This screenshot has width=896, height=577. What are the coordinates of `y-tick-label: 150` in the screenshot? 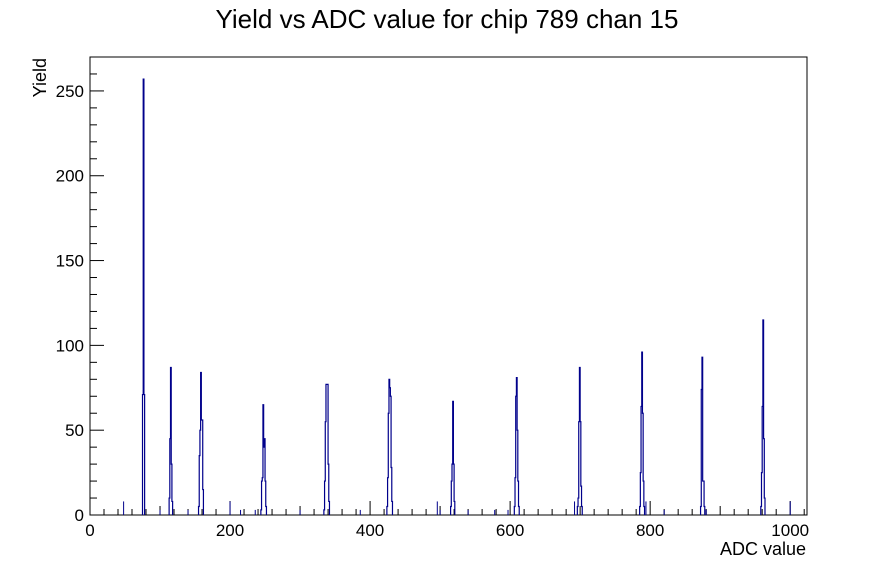 It's located at (70, 261).